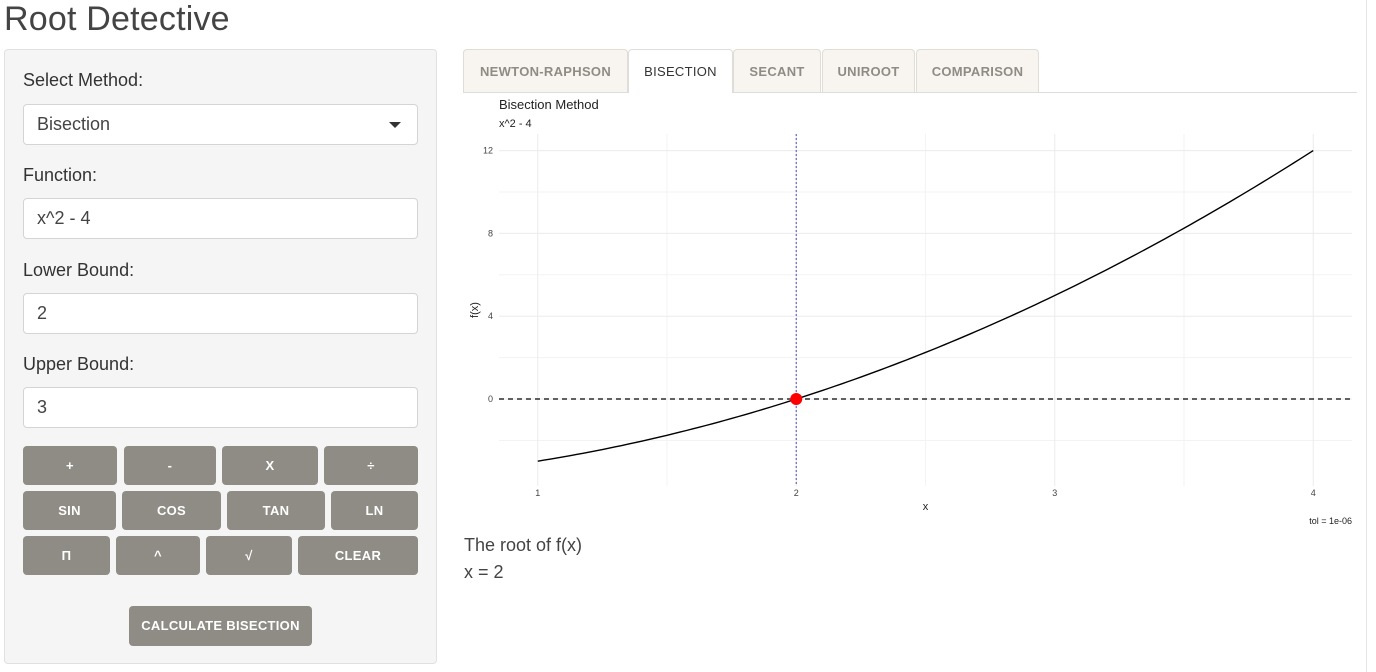  Describe the element at coordinates (1313, 493) in the screenshot. I see `x-tick-label: 4` at that location.